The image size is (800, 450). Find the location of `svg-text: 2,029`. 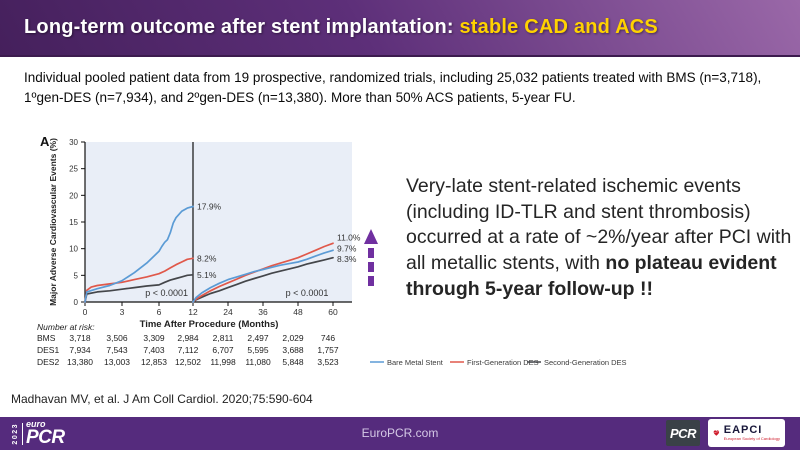

svg-text: 2,029 is located at coordinates (293, 338).